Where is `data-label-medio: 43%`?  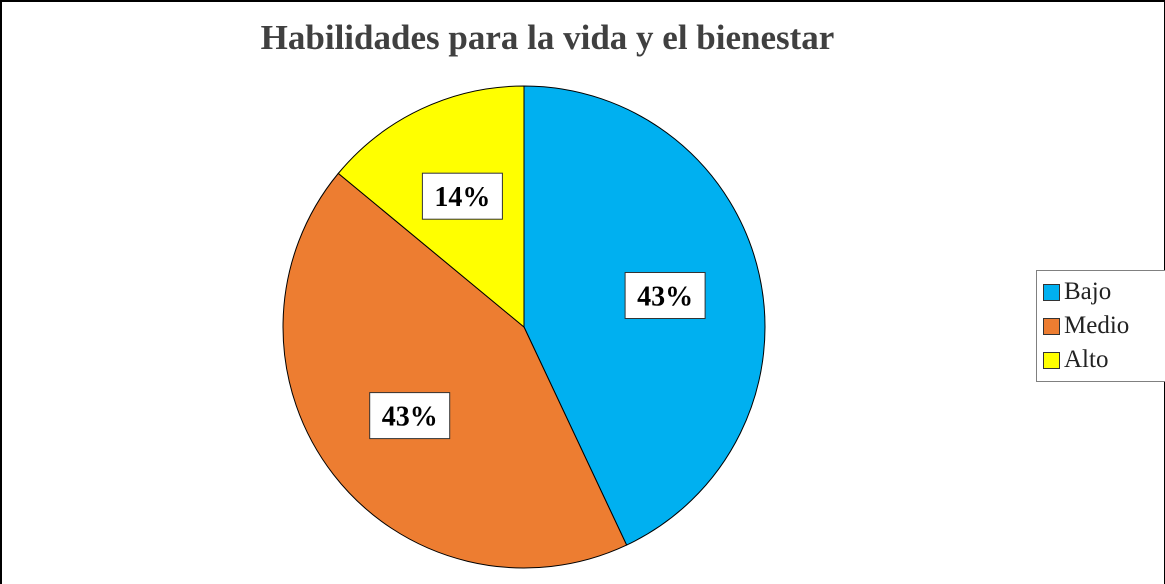
data-label-medio: 43% is located at coordinates (410, 416).